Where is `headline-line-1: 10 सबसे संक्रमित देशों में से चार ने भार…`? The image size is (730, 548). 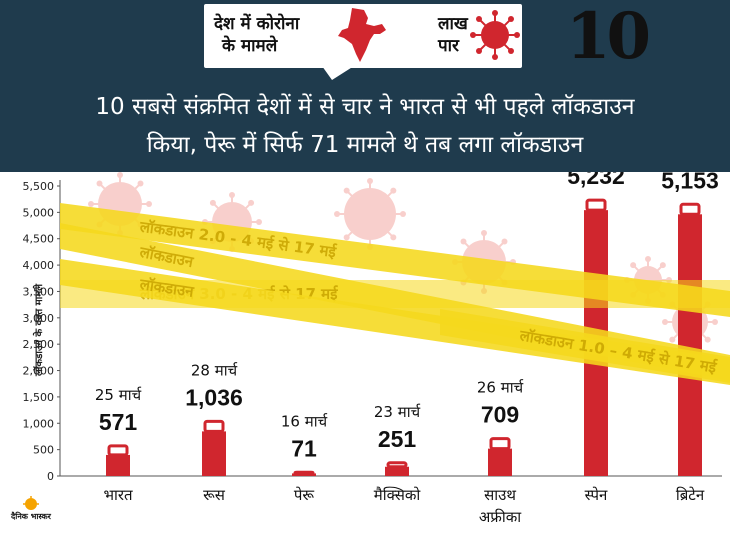
headline-line-1: 10 सबसे संक्रमित देशों में से चार ने भार… is located at coordinates (365, 107).